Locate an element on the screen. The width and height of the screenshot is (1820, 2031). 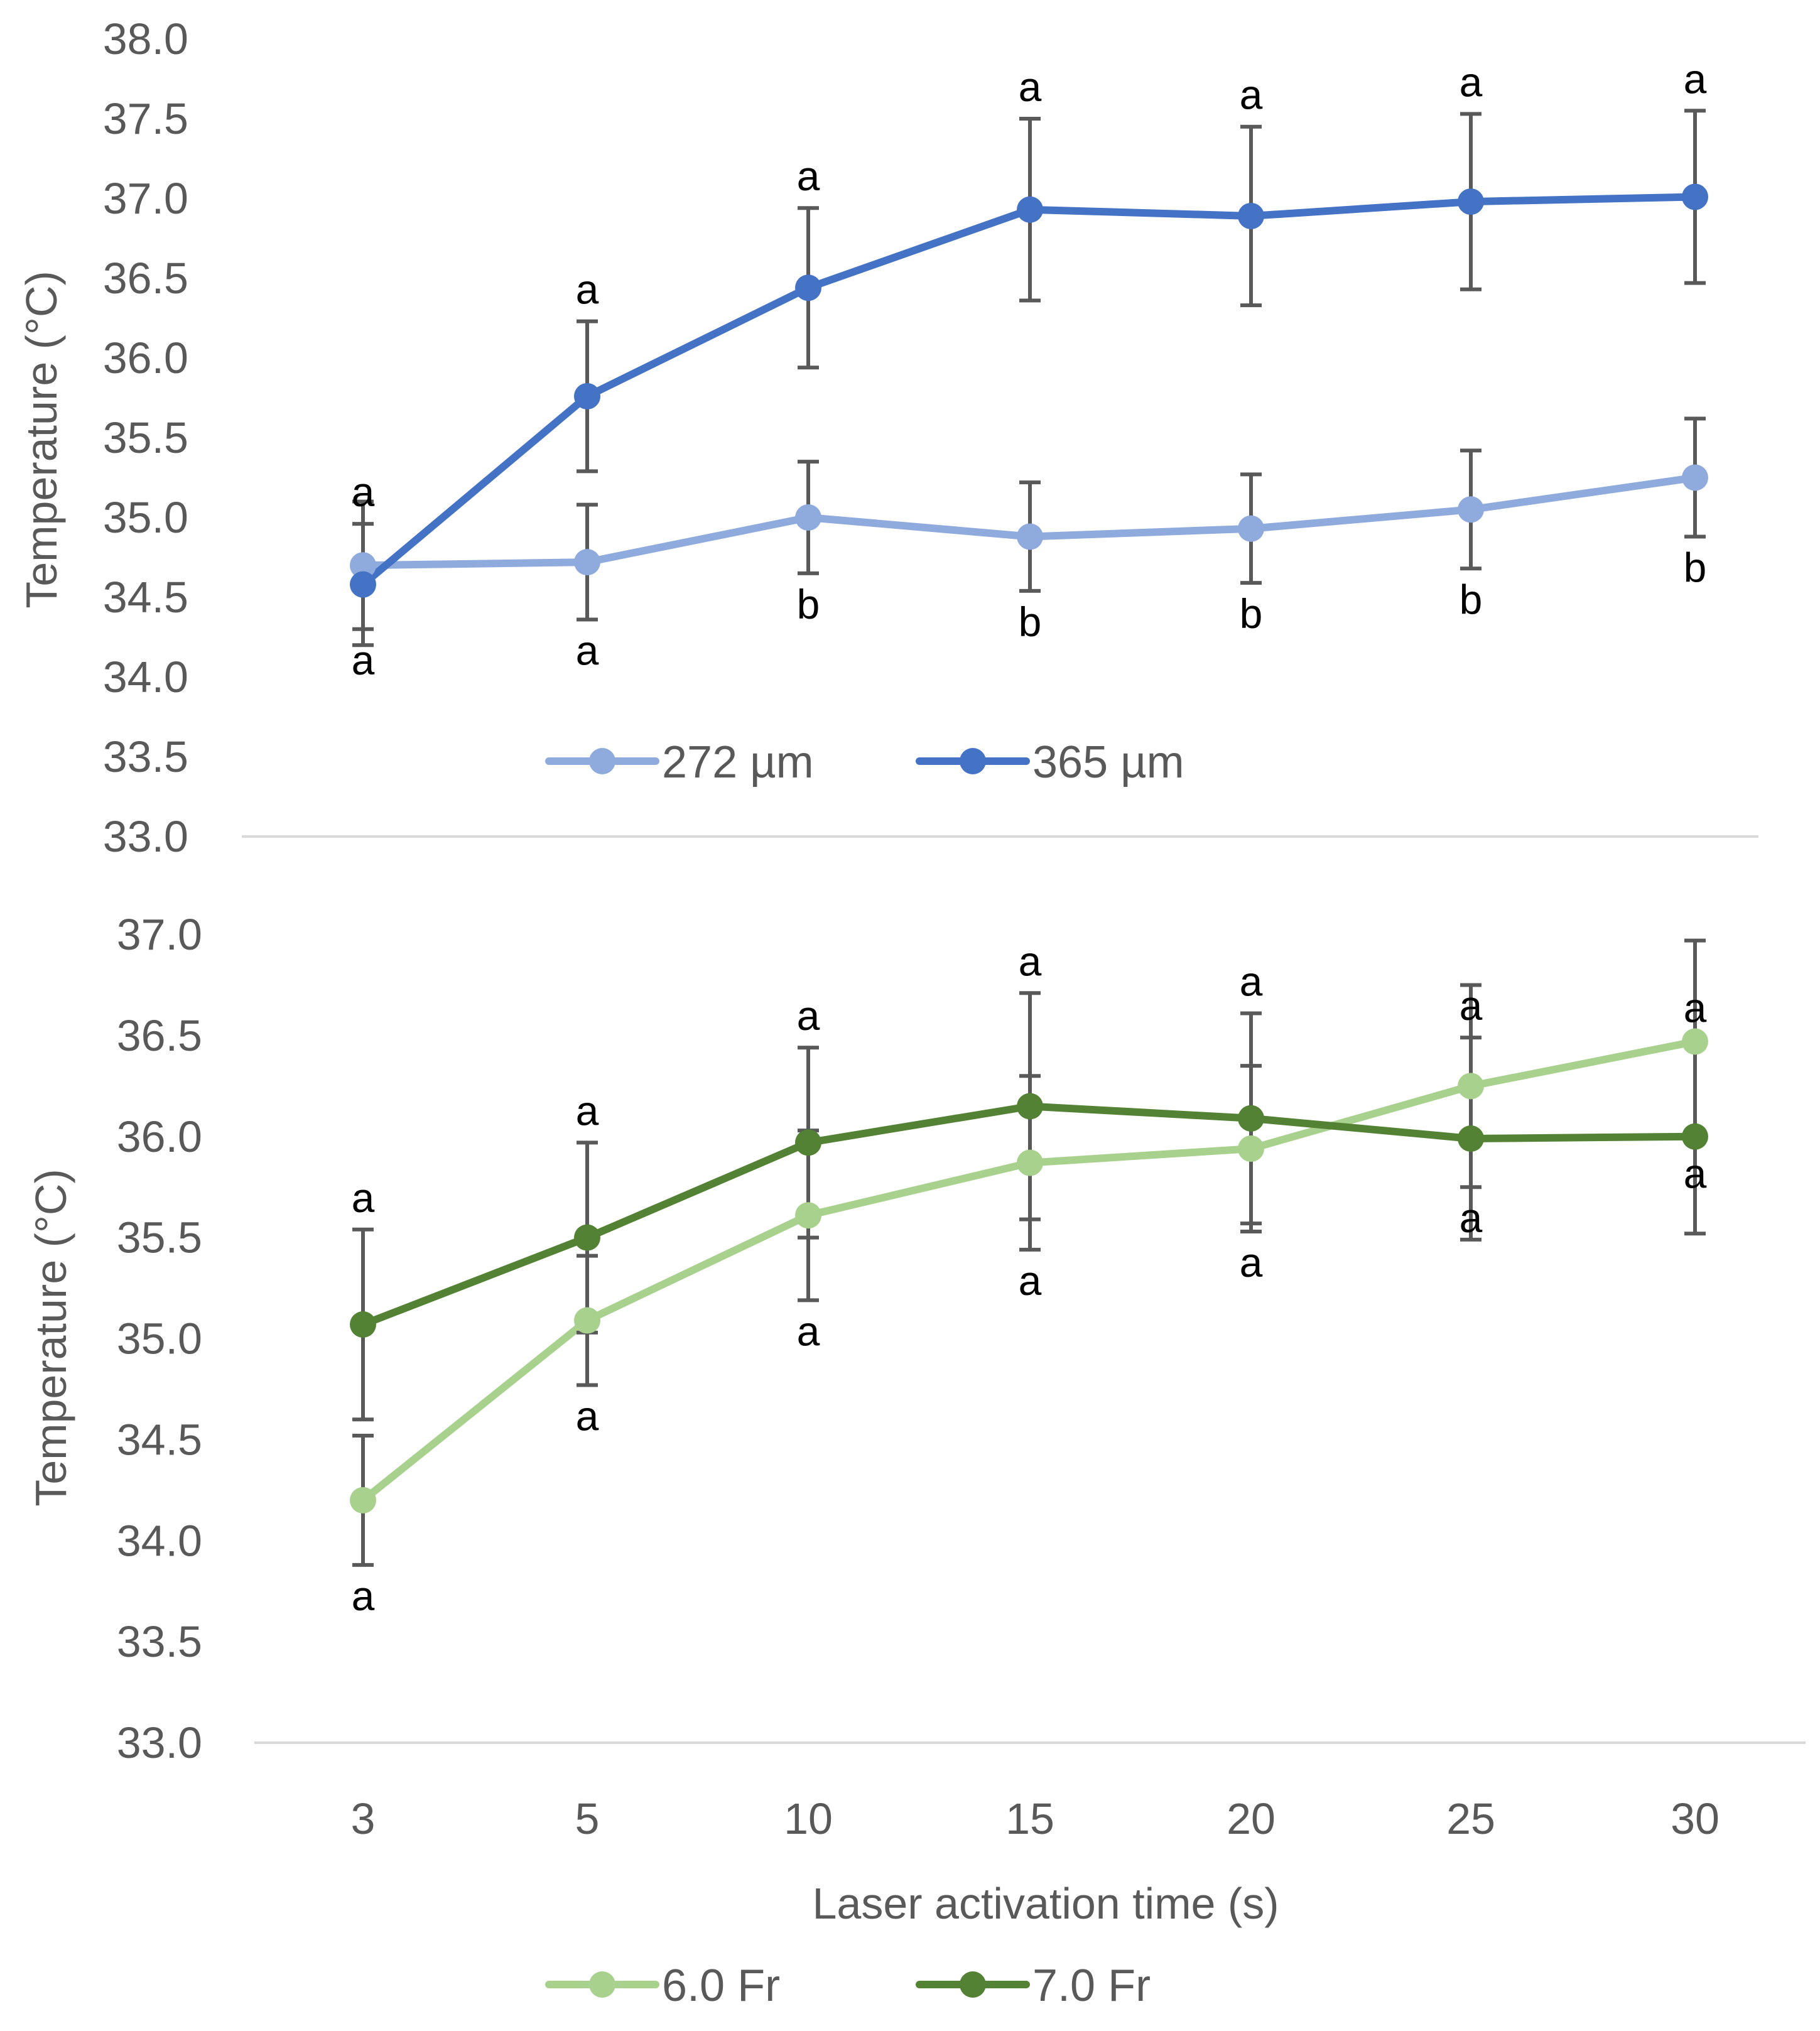
legend-item: 7.0 Fr is located at coordinates (1033, 1986).